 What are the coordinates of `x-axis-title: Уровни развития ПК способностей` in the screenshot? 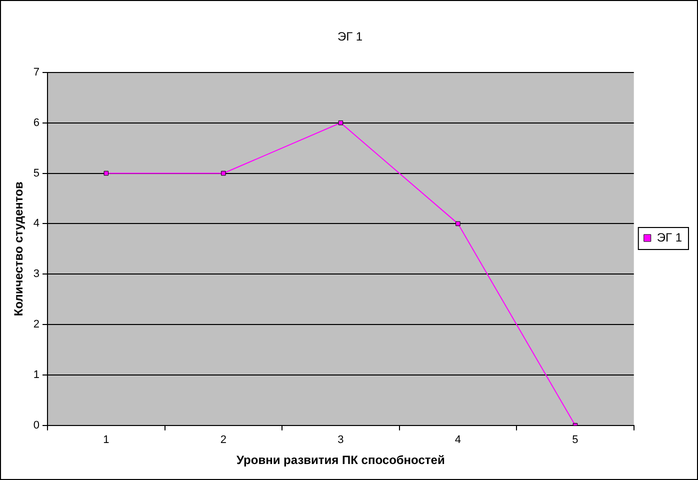 It's located at (340, 460).